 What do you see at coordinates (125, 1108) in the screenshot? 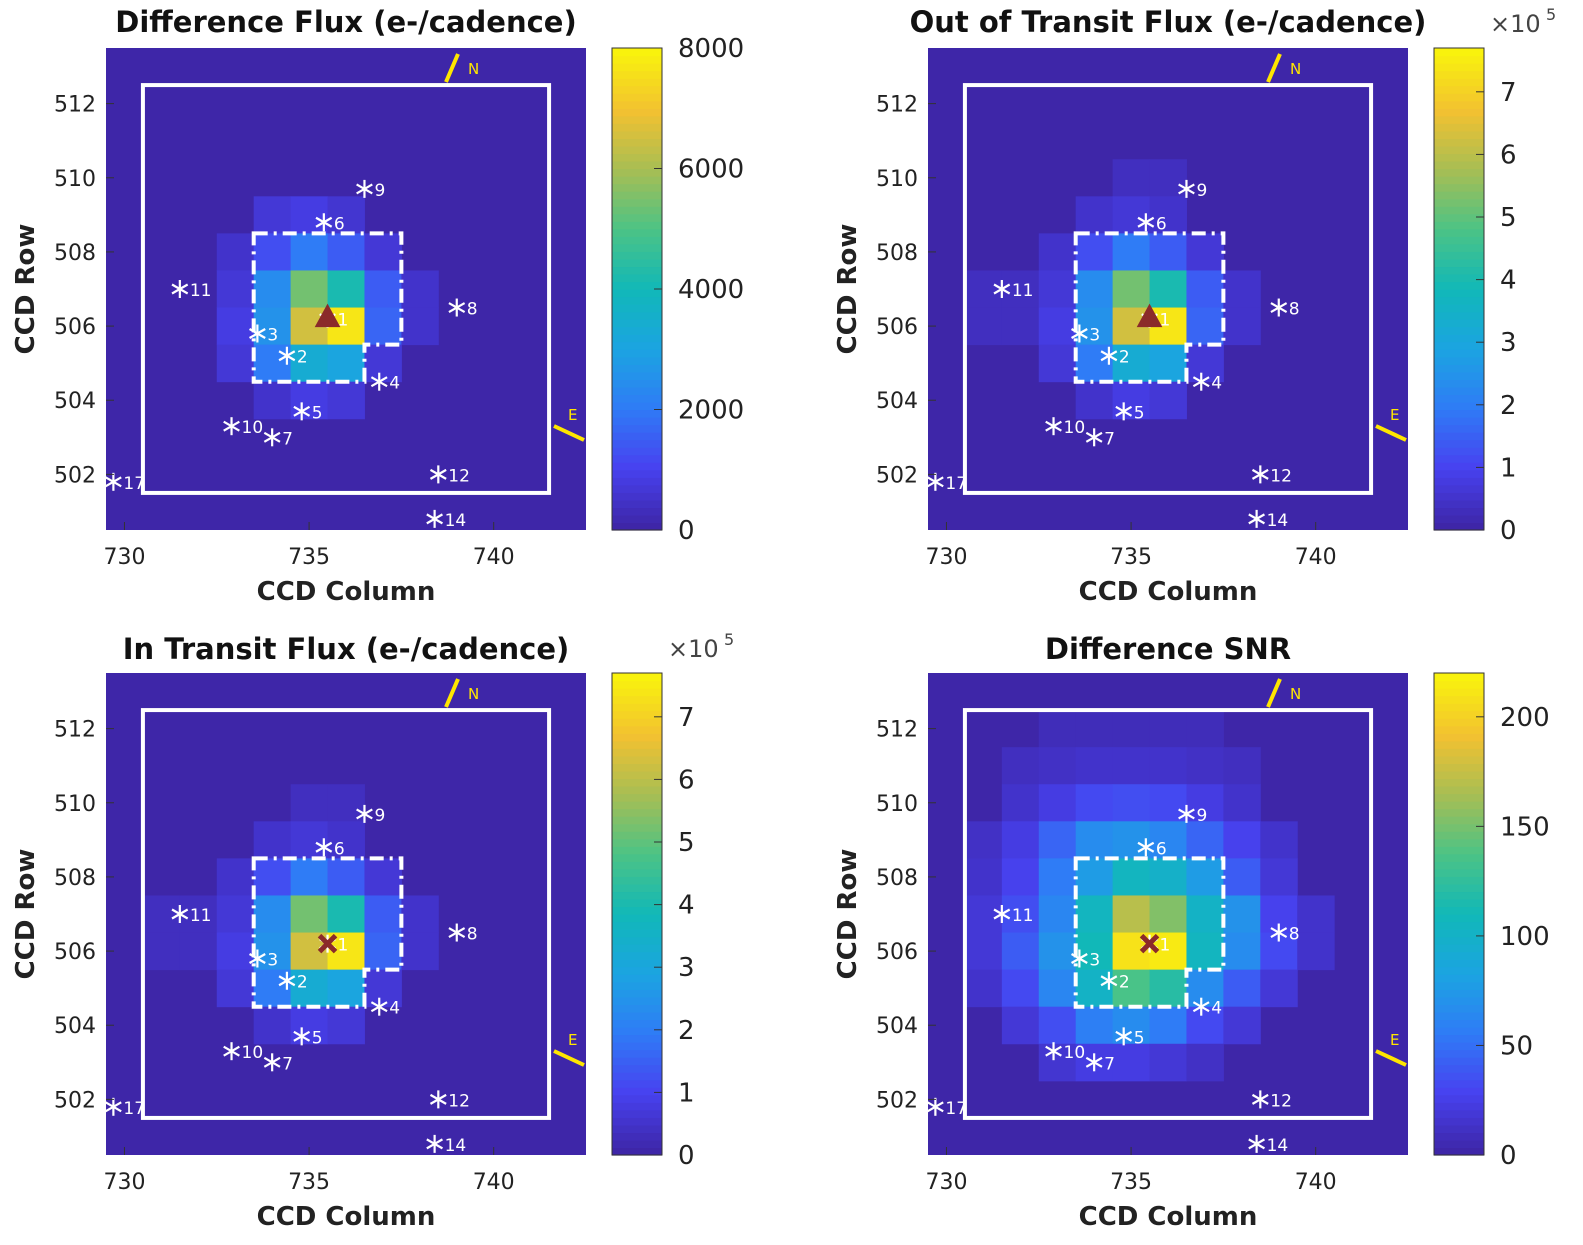
I see `star-marker: 17` at bounding box center [125, 1108].